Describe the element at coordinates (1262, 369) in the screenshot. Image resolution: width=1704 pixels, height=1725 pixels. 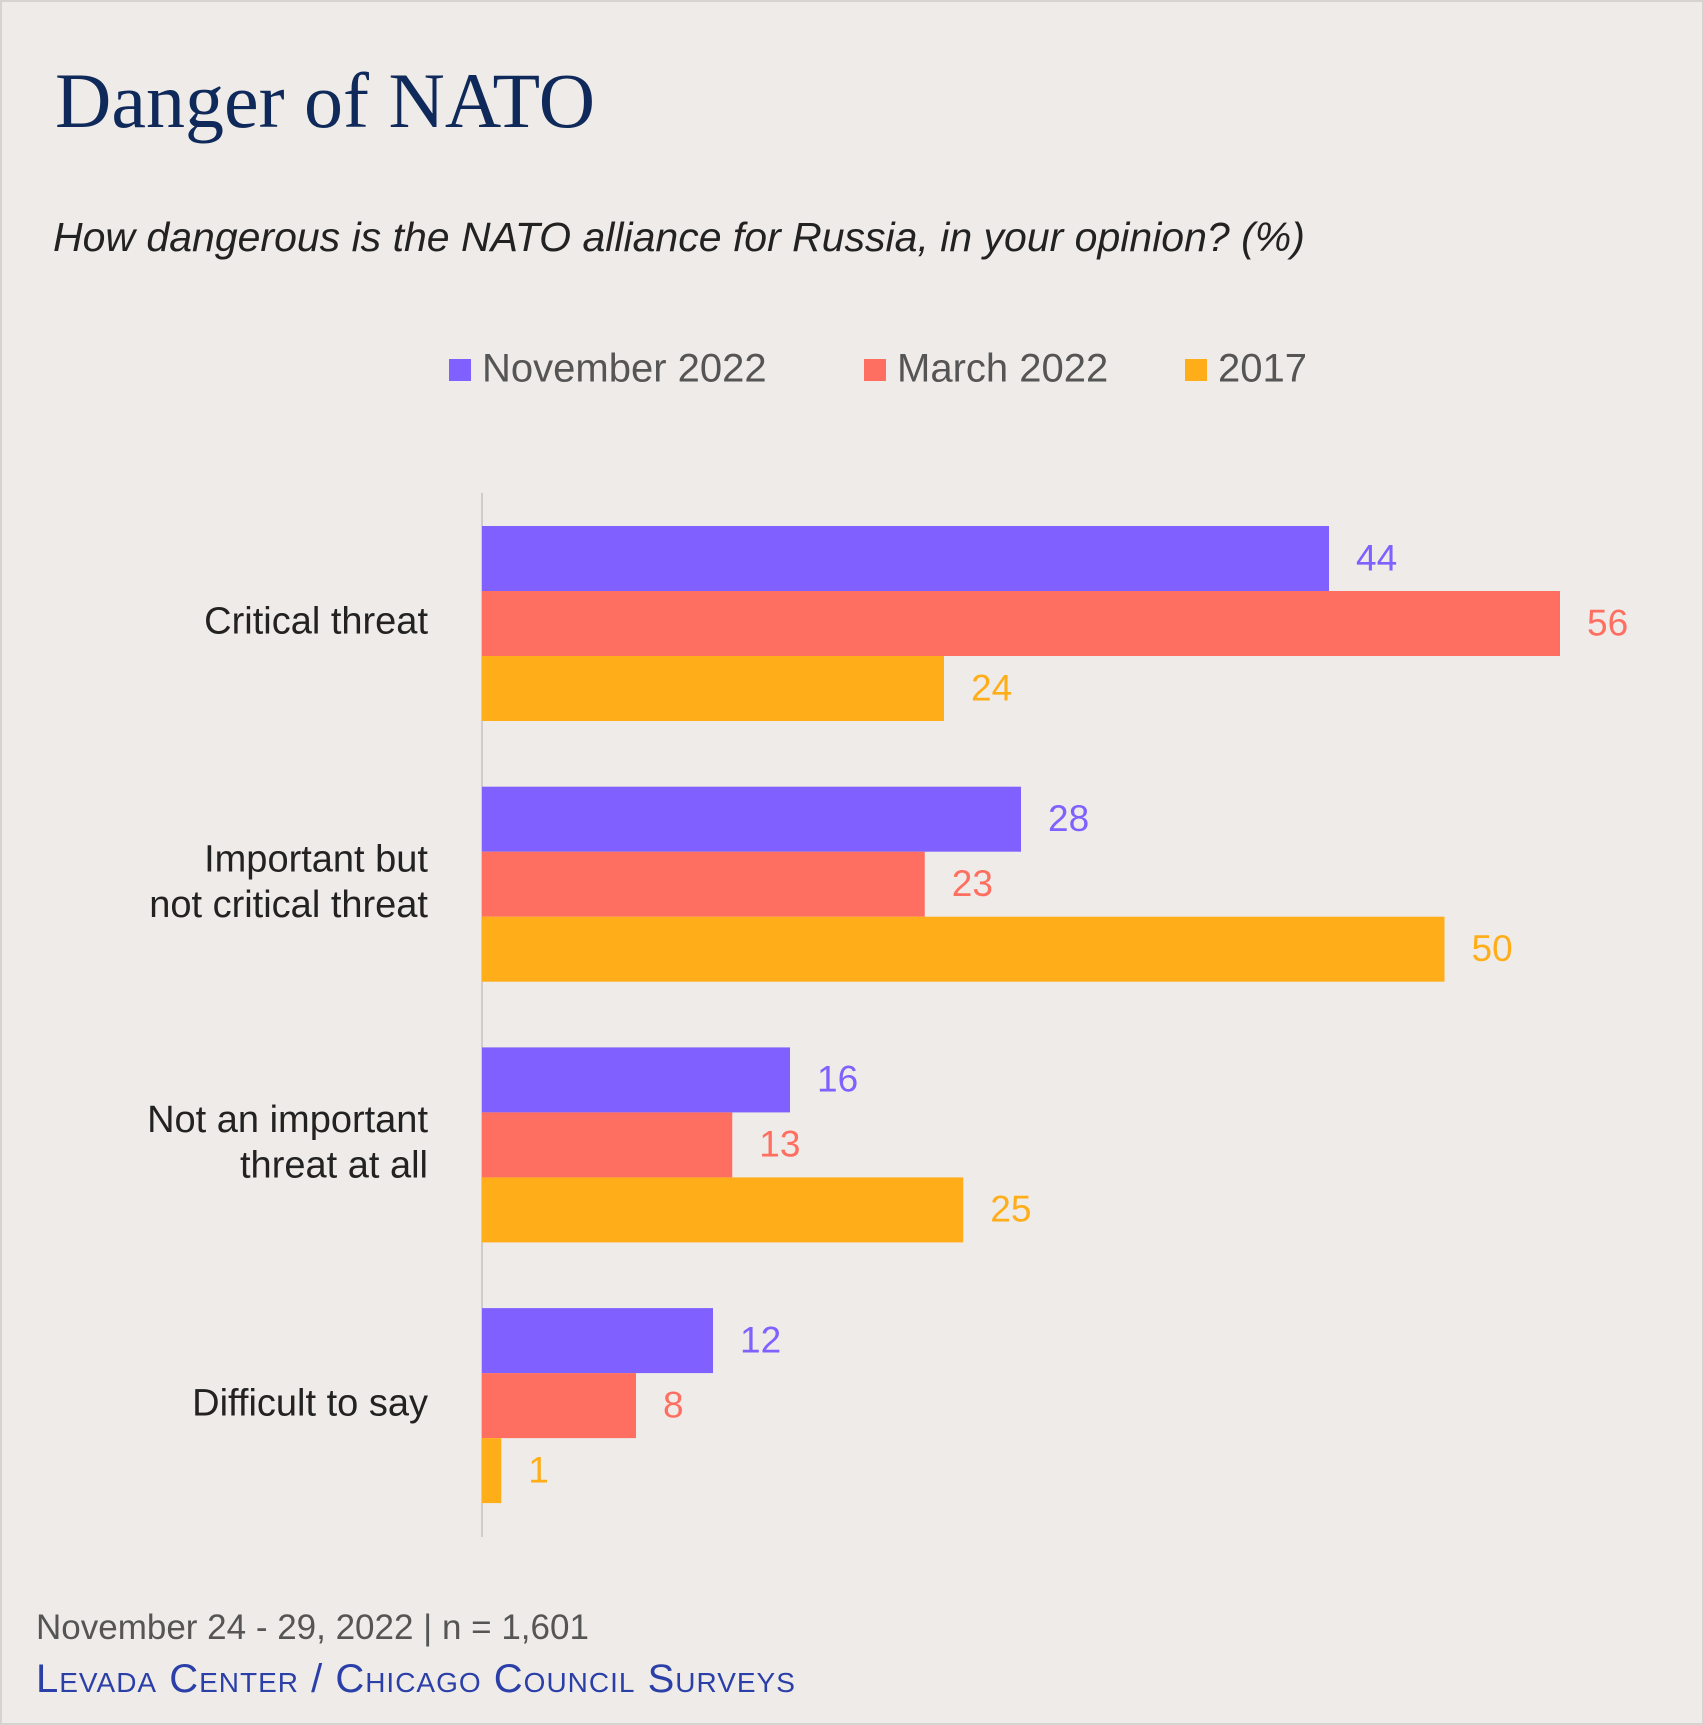
I see `legend-label: 2017` at that location.